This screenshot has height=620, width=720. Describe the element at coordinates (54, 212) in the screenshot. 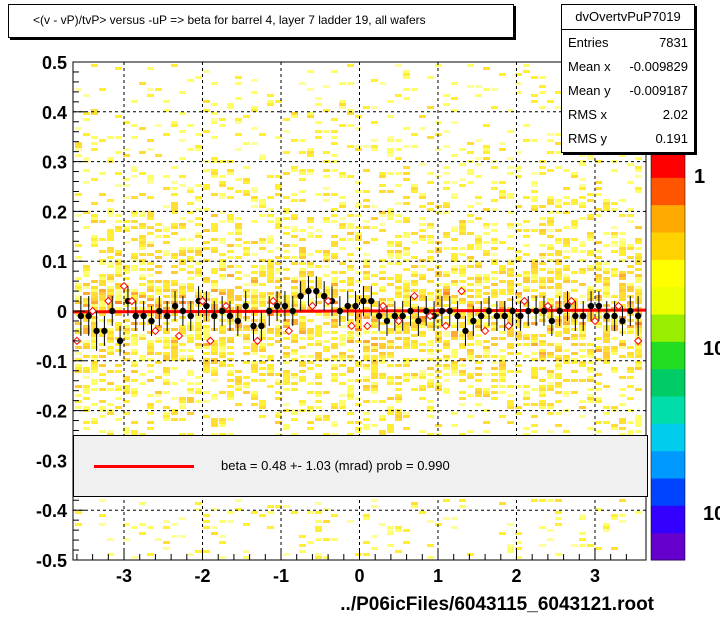

I see `y-tick-label: 0.2` at that location.